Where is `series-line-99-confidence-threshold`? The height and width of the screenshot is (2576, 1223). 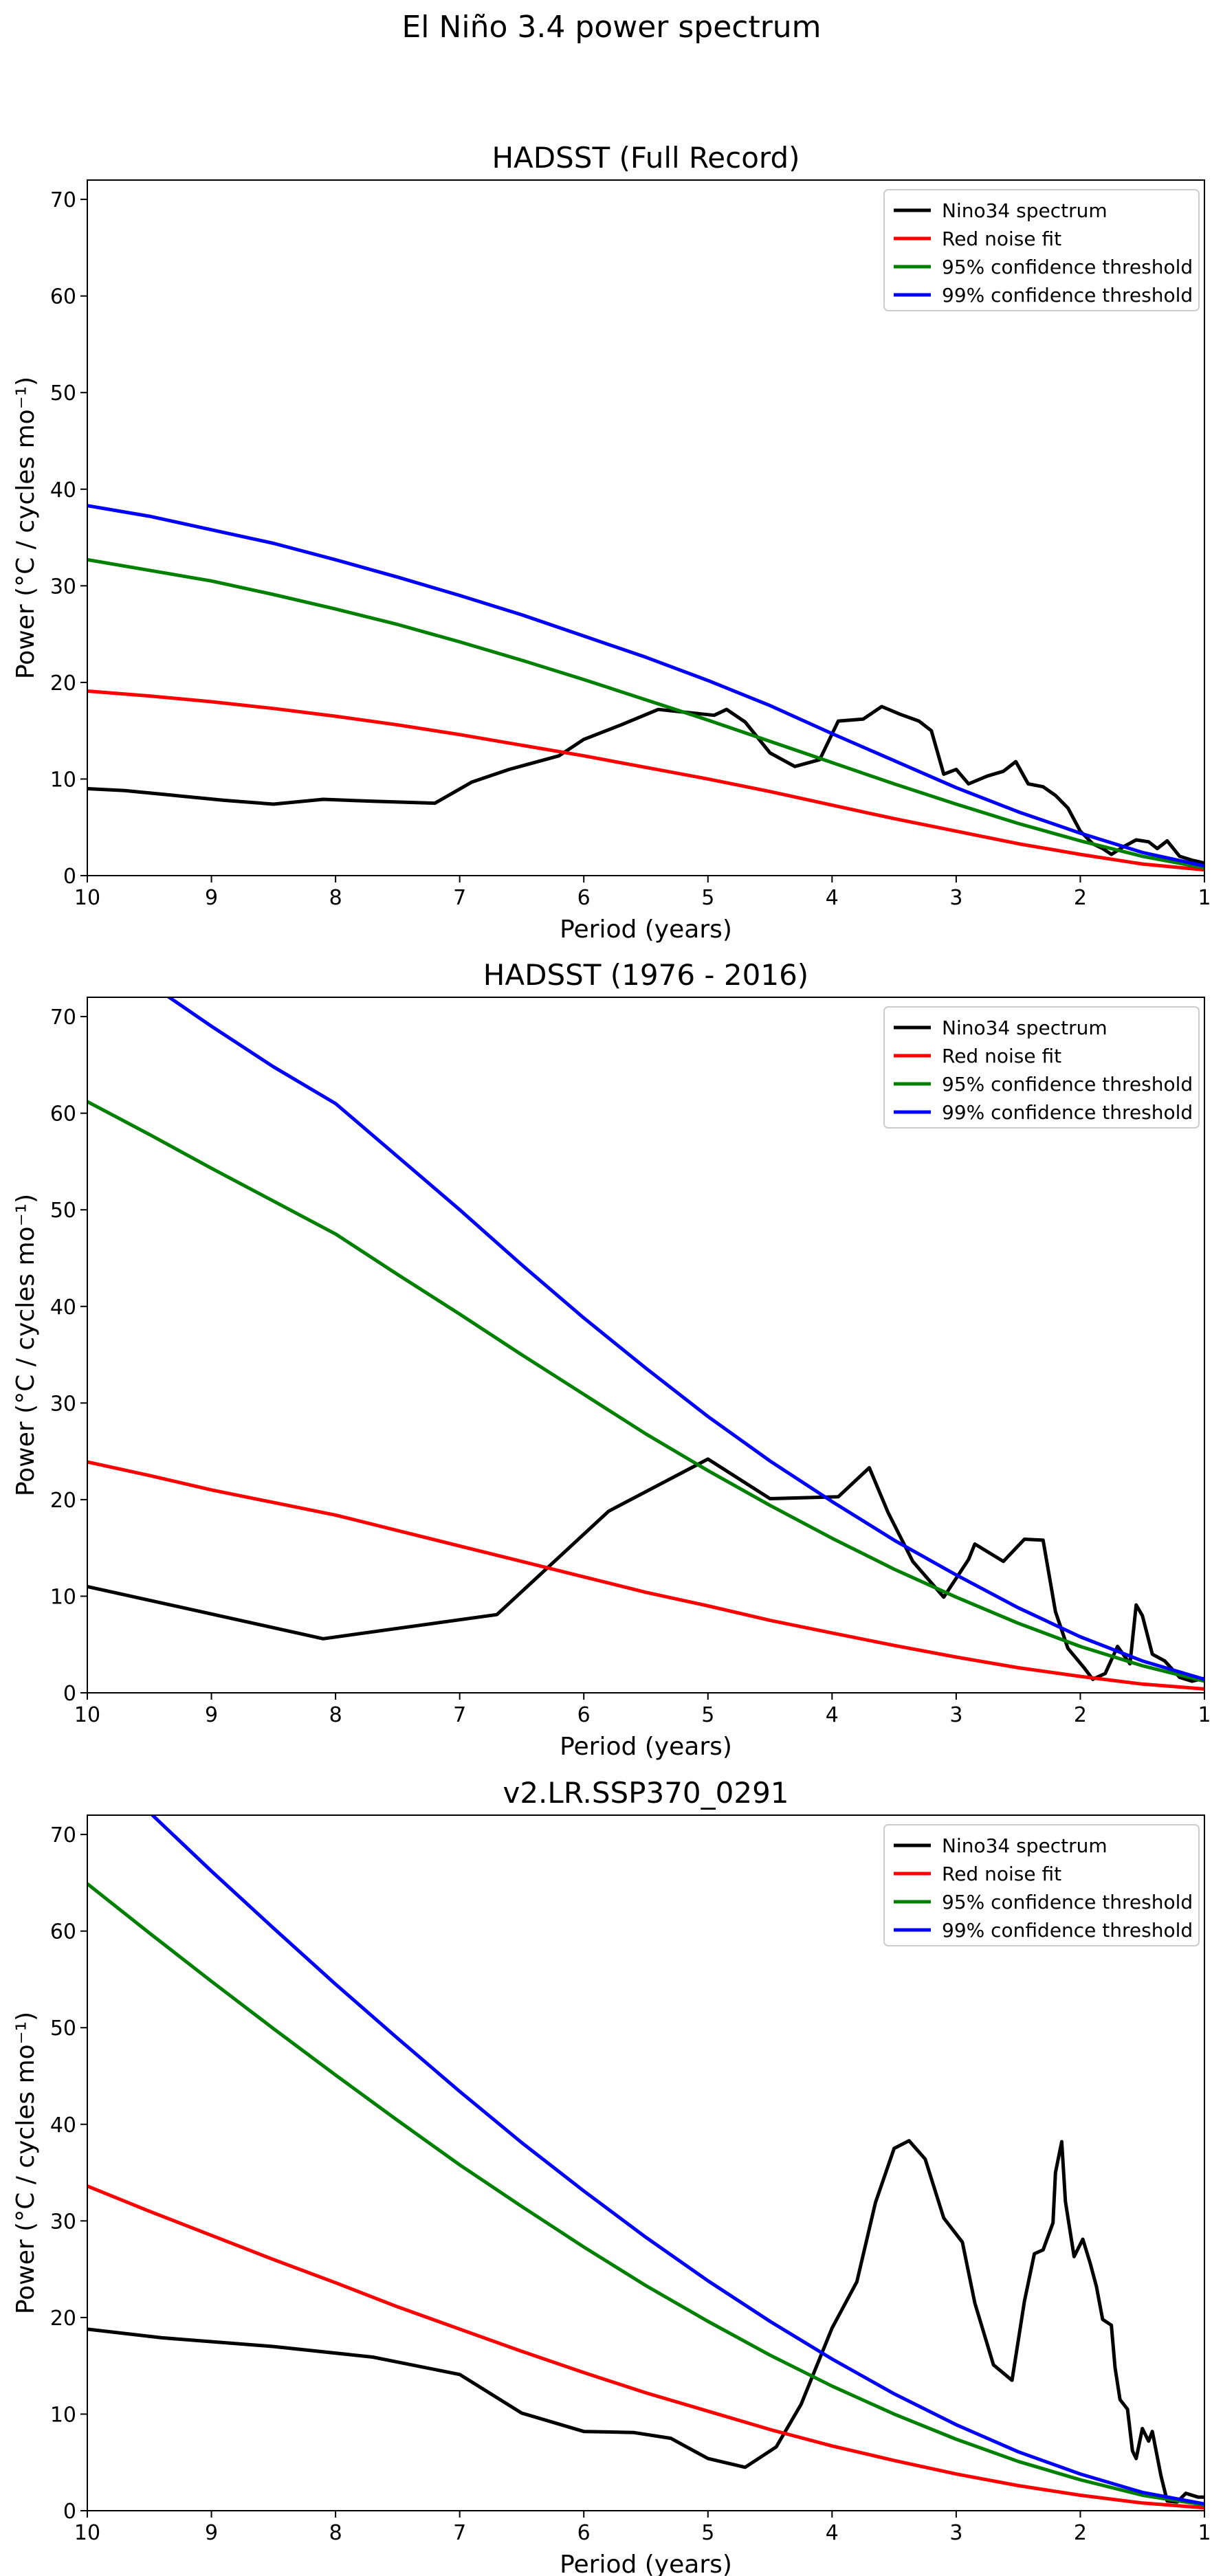
series-line-99-confidence-threshold is located at coordinates (646, 686).